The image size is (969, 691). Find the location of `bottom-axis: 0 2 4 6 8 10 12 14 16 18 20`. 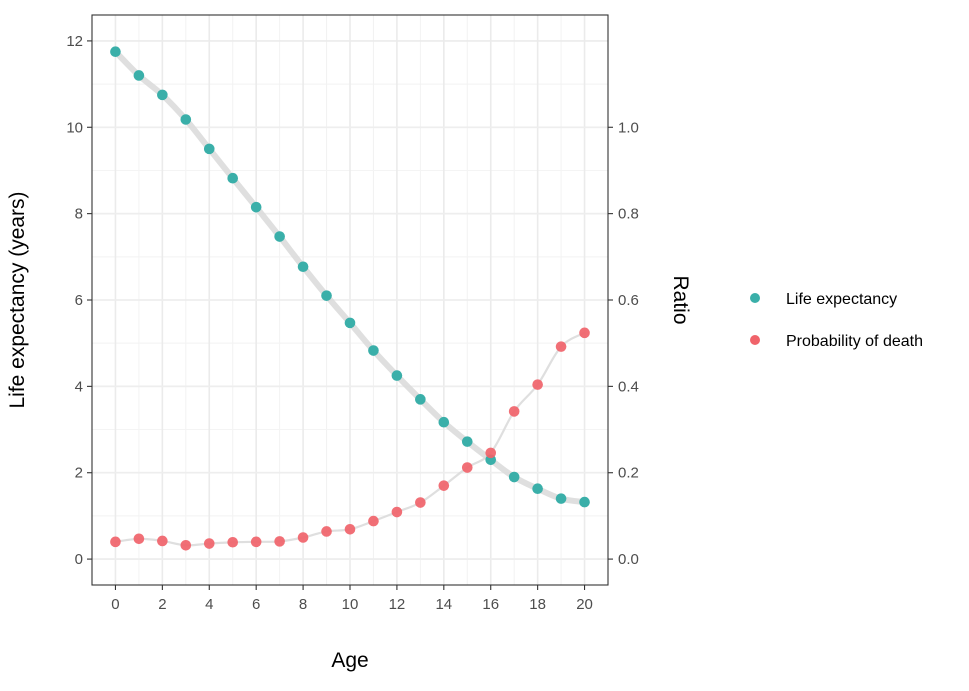

bottom-axis: 0 2 4 6 8 10 12 14 16 18 20 is located at coordinates (352, 599).